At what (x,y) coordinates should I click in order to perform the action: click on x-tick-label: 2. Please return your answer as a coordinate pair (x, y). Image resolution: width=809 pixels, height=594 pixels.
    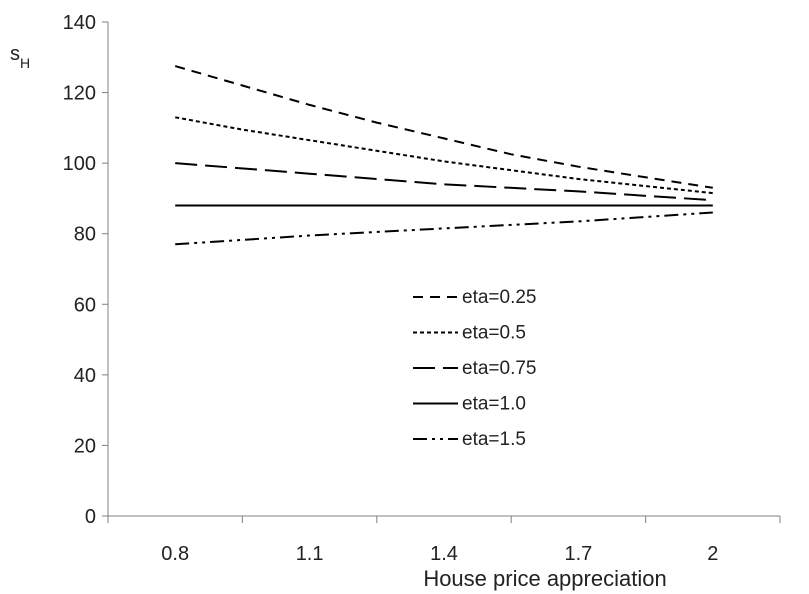
    Looking at the image, I should click on (712, 554).